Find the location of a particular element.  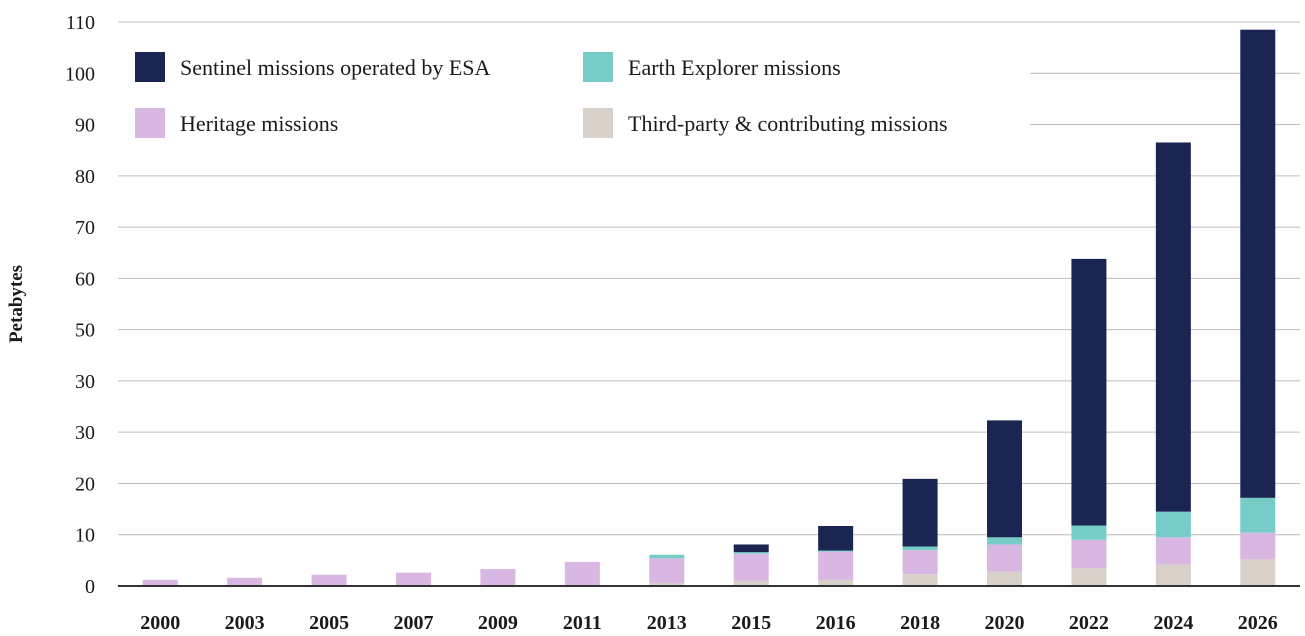

x-tick-label: 2009 is located at coordinates (498, 623).